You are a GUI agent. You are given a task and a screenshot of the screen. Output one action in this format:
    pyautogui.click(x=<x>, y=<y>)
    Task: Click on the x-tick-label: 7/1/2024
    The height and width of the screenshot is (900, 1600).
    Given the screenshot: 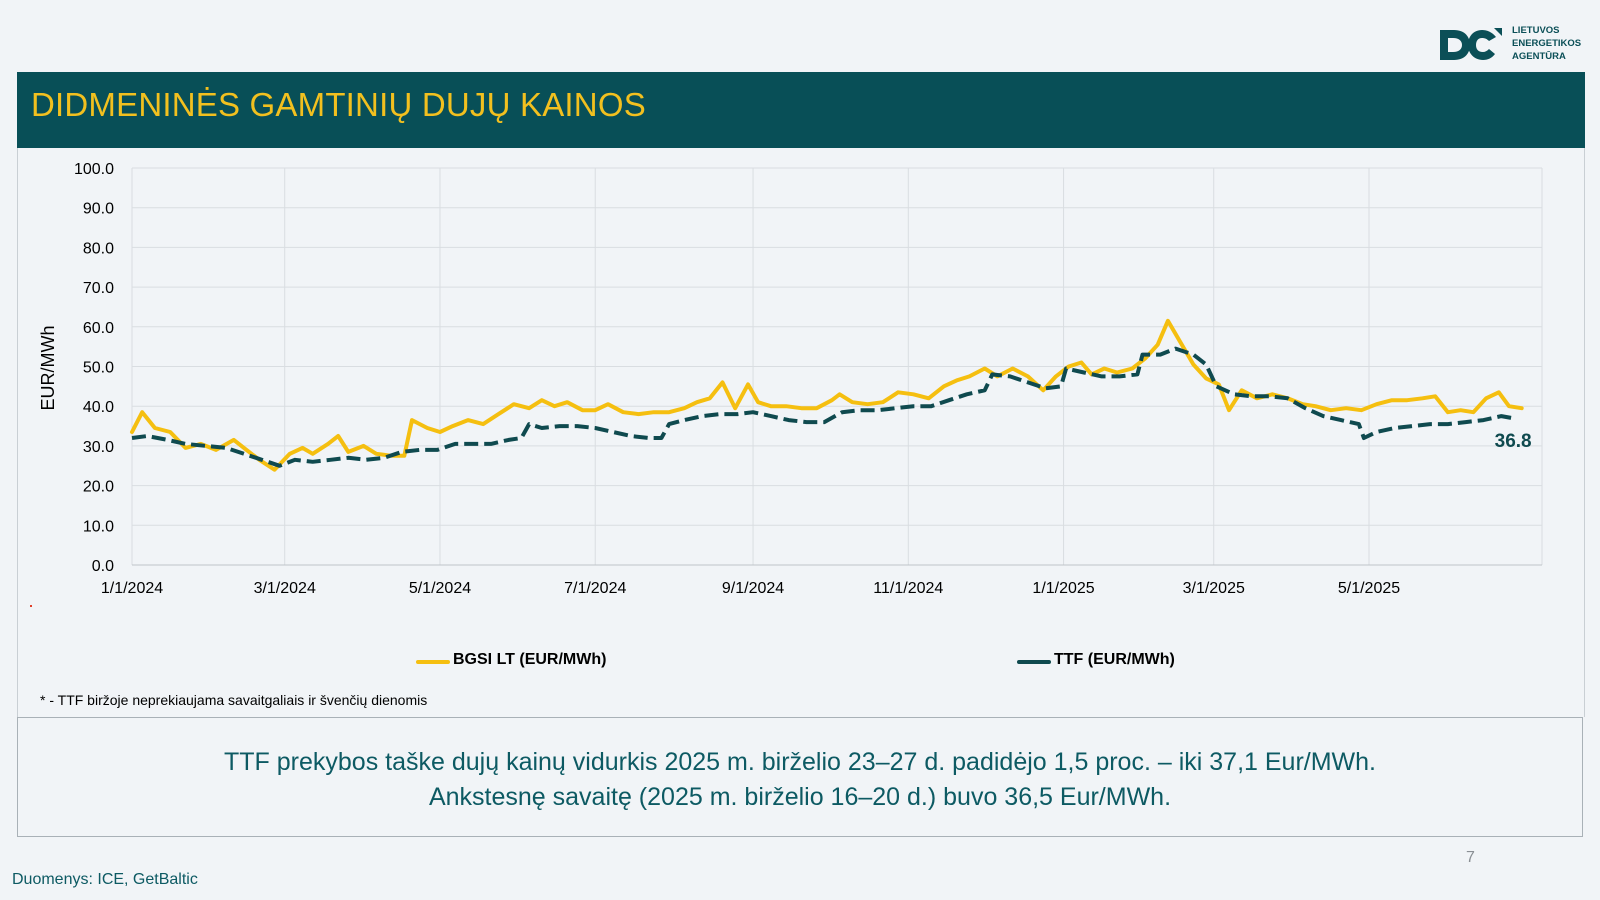 What is the action you would take?
    pyautogui.click(x=595, y=588)
    